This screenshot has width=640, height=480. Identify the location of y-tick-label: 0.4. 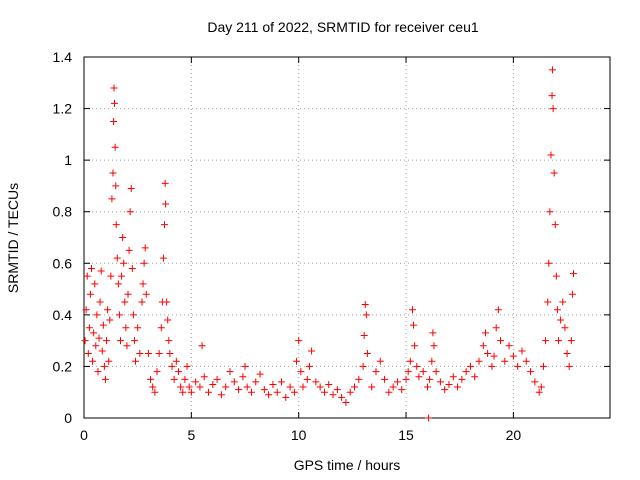
(63, 315).